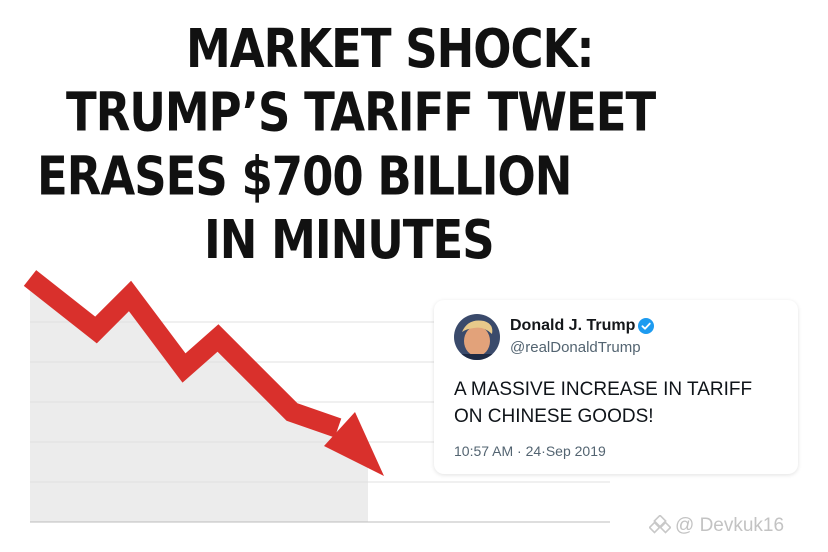 The height and width of the screenshot is (552, 828). I want to click on headline-line: TRUMP’S TARIFF TWEET, so click(361, 112).